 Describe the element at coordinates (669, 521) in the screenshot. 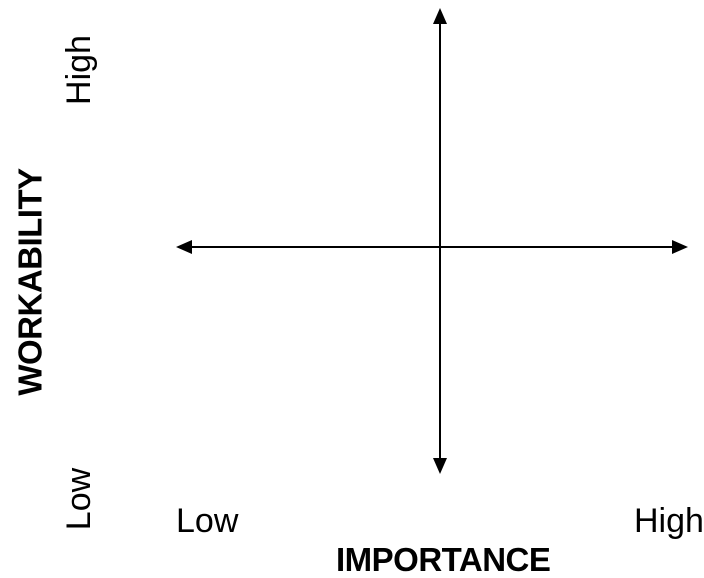

I see `x-axis-high-label: High` at that location.